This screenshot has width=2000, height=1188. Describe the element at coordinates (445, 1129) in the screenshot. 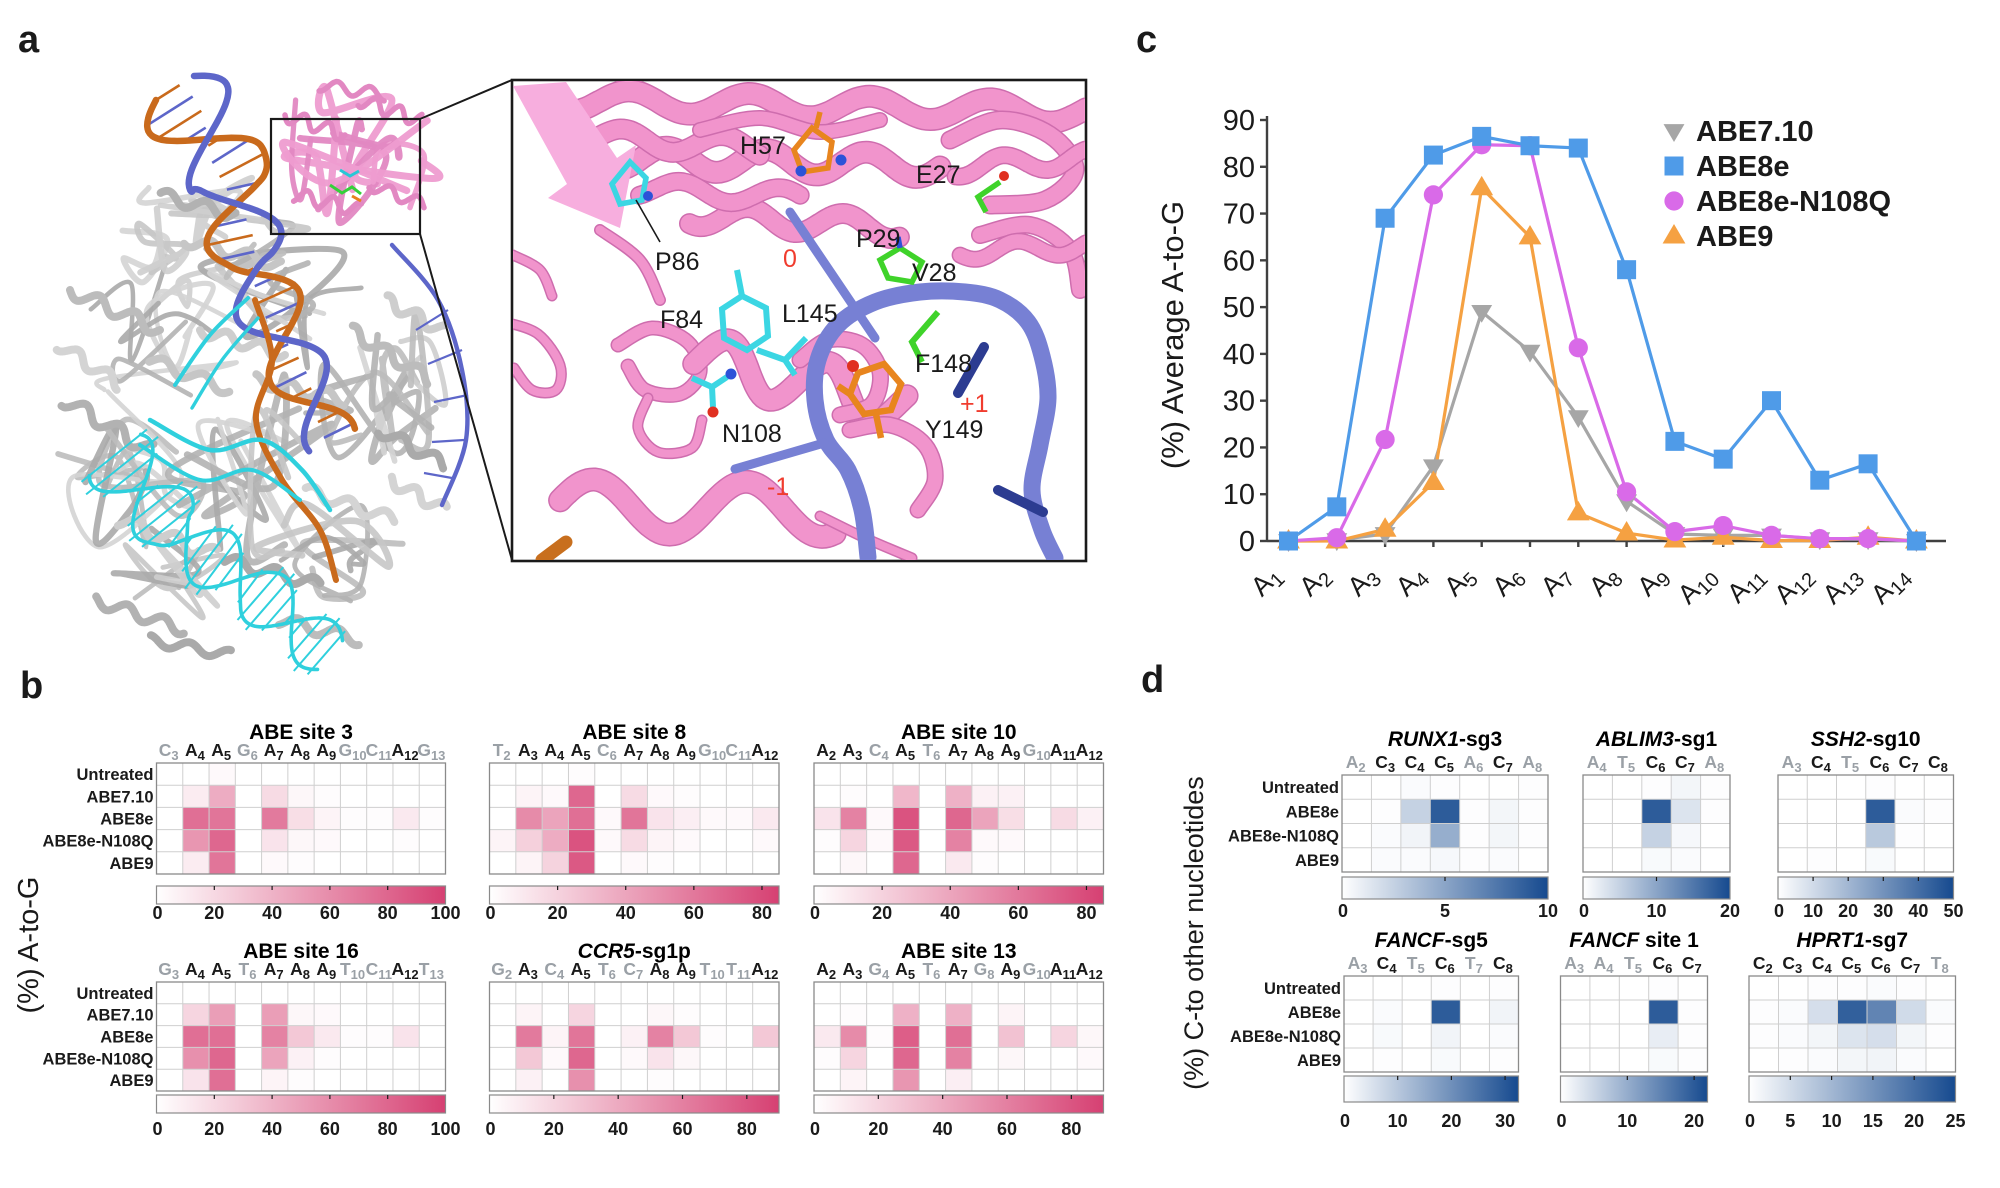

I see `svg-text: 100` at that location.